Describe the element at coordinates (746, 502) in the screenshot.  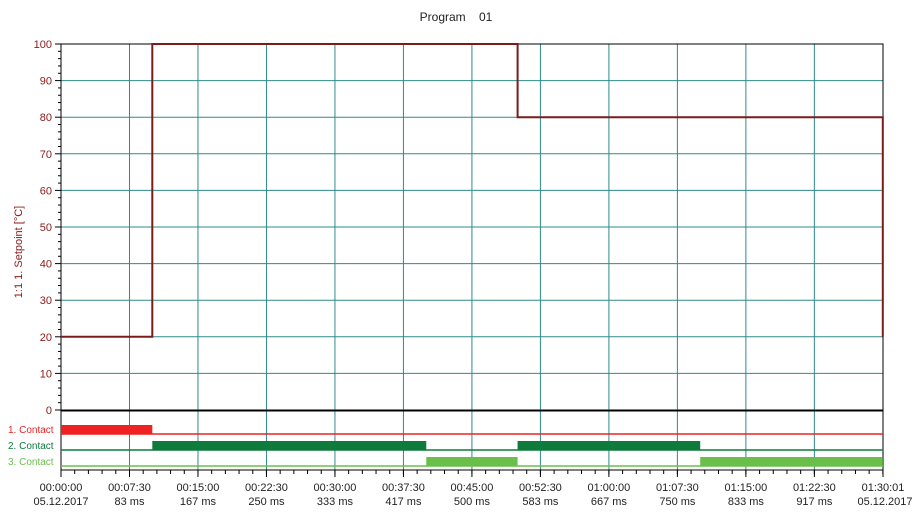
I see `x-tick-sub-label: 833 ms` at that location.